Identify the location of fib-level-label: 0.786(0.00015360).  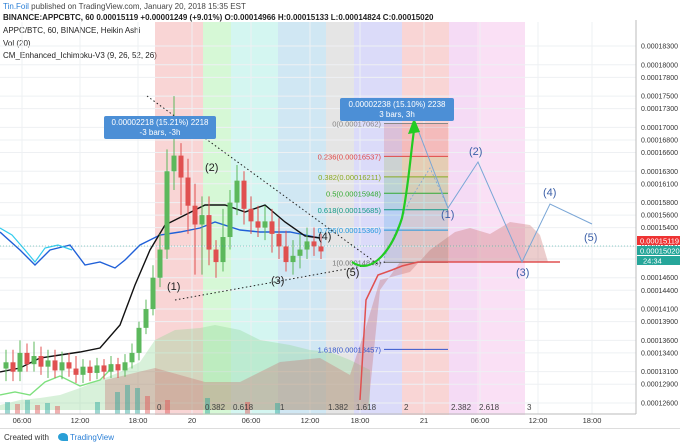
(350, 230).